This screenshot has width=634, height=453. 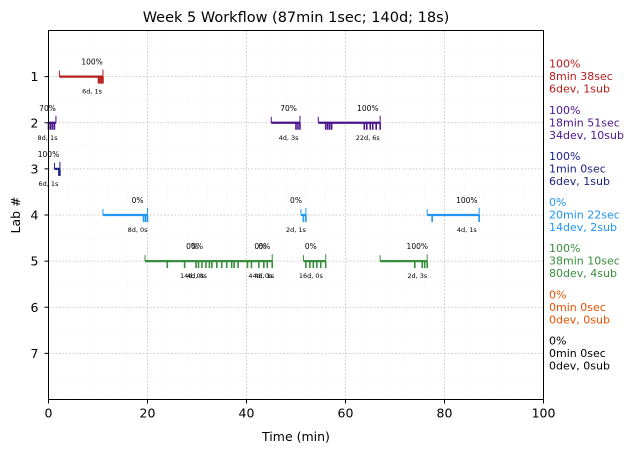 What do you see at coordinates (581, 76) in the screenshot?
I see `lane-summary-line: 8min 38sec` at bounding box center [581, 76].